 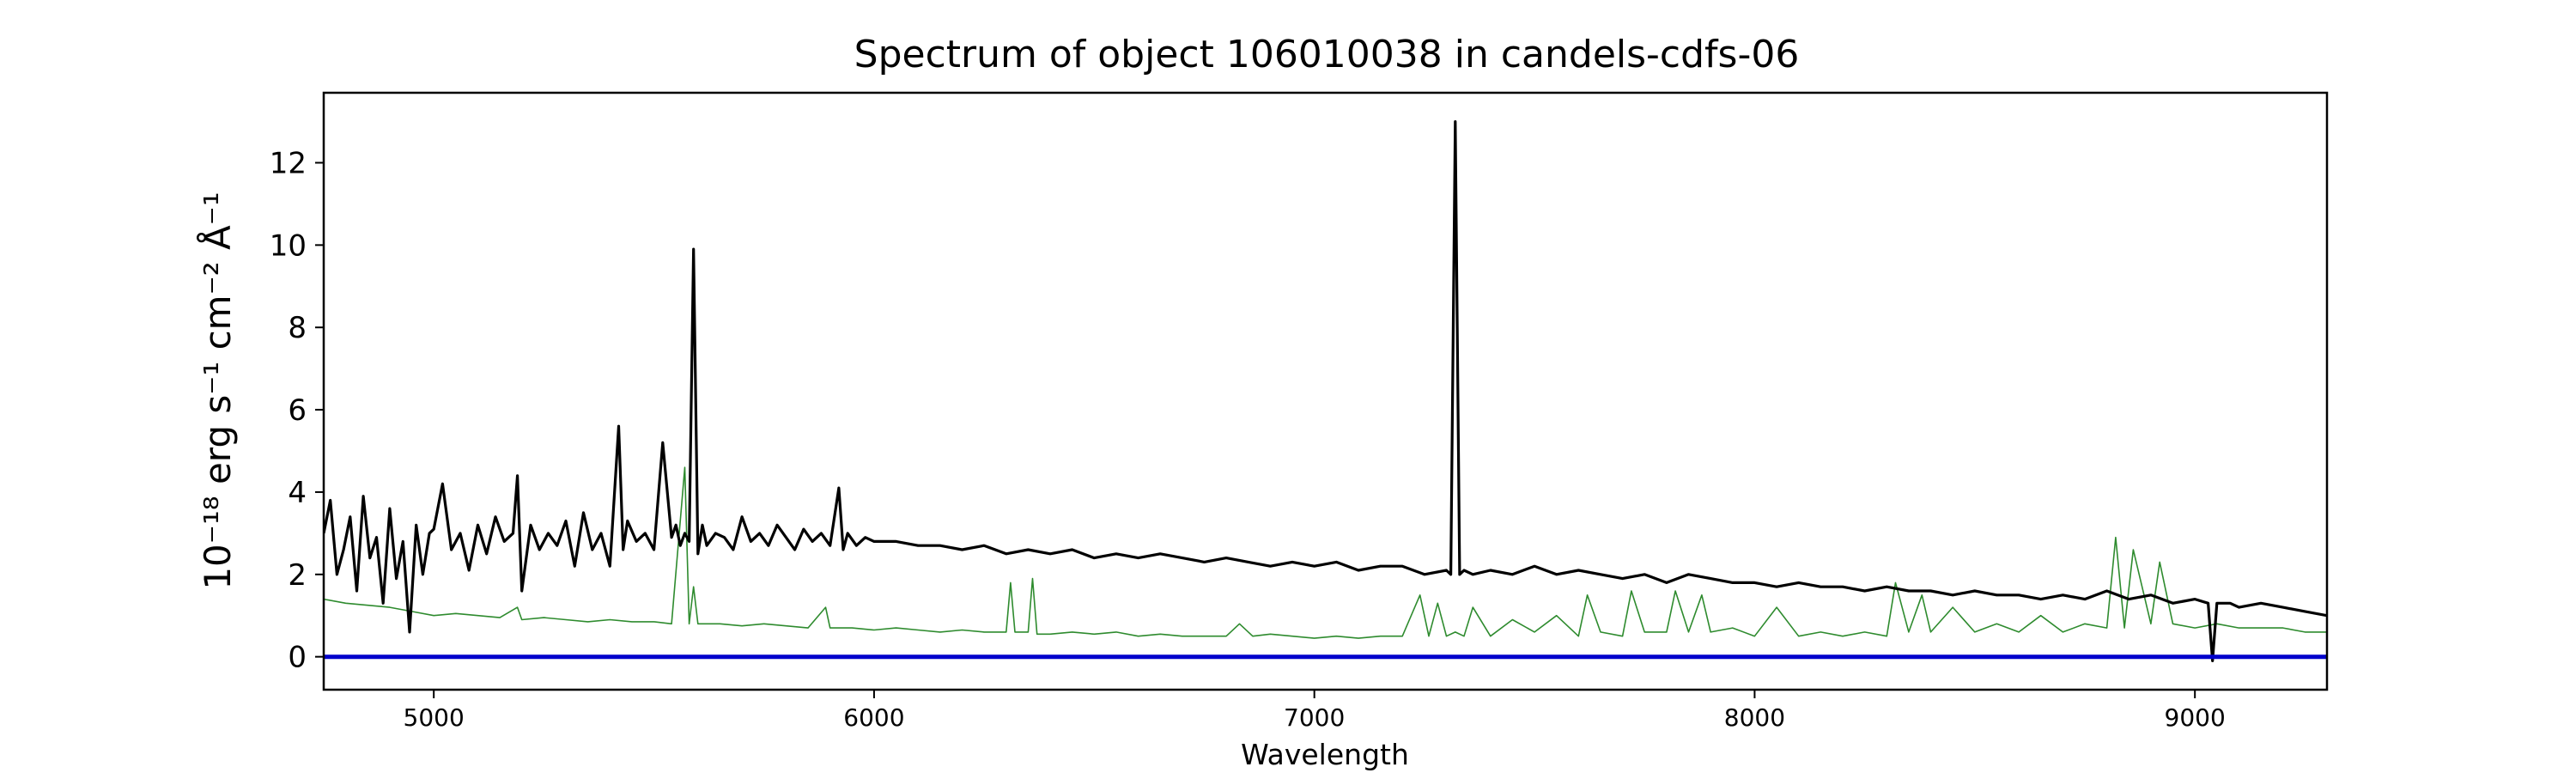 I want to click on y-tick-label: 6, so click(x=297, y=410).